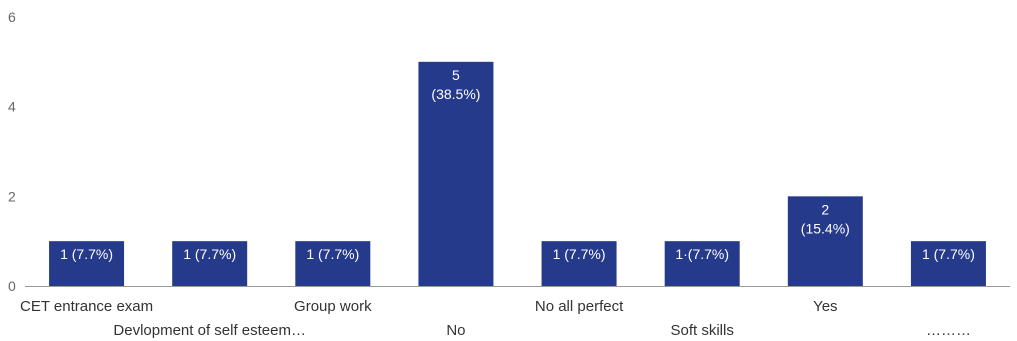 The image size is (1017, 341). Describe the element at coordinates (825, 306) in the screenshot. I see `x-category-label: Yes` at that location.